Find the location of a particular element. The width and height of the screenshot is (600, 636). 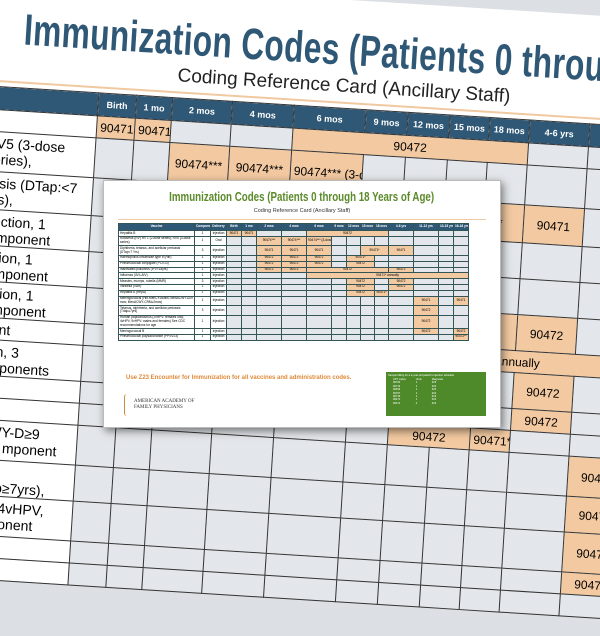

caduceus-icon is located at coordinates (127, 405).